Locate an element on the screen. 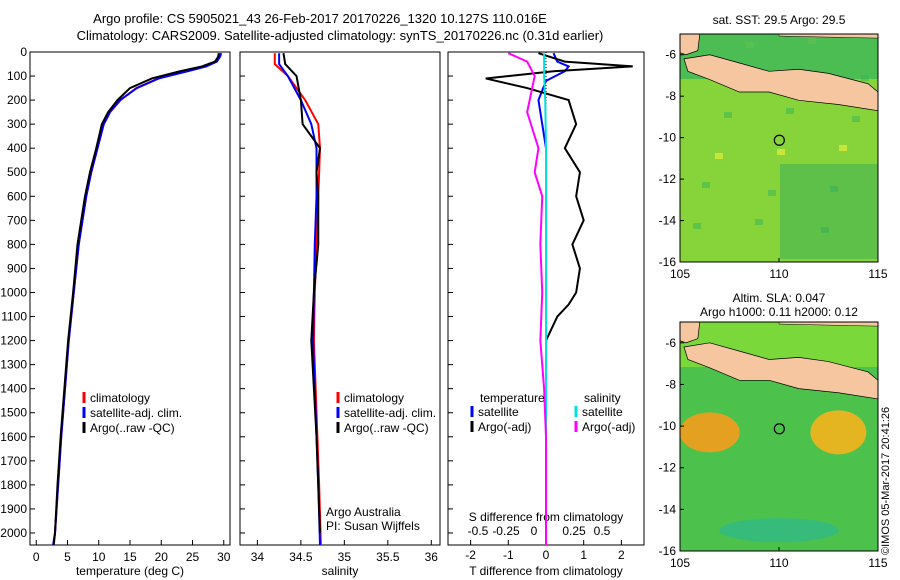  argo-location-marker is located at coordinates (779, 429).